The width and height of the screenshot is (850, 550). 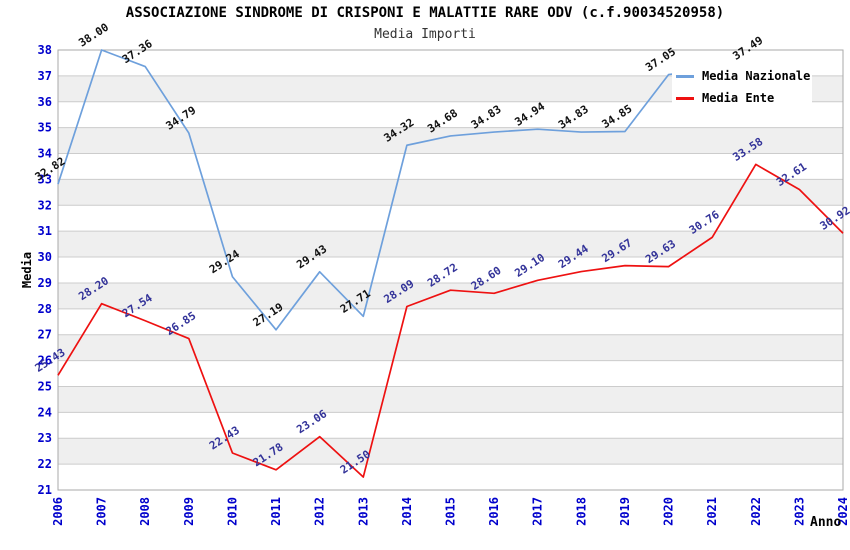 What do you see at coordinates (538, 511) in the screenshot?
I see `svg-text: 2017` at bounding box center [538, 511].